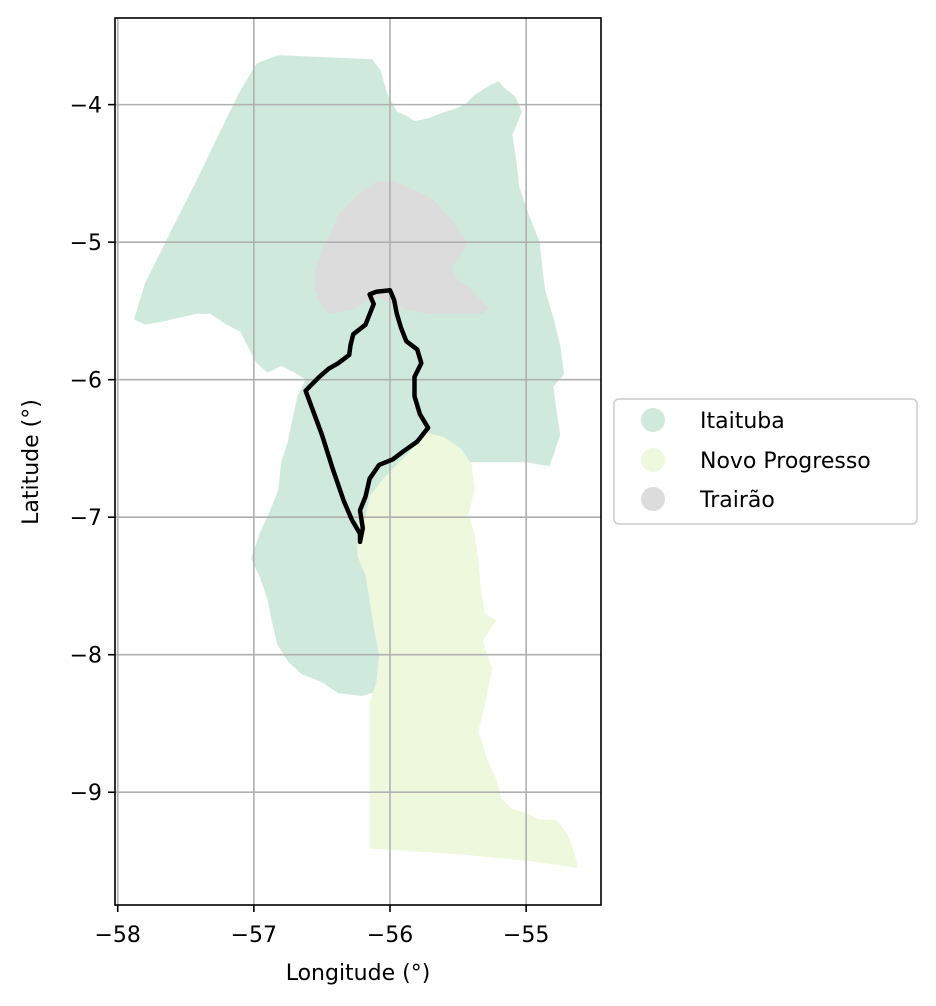 The image size is (936, 1006). I want to click on study-area-boundary, so click(367, 416).